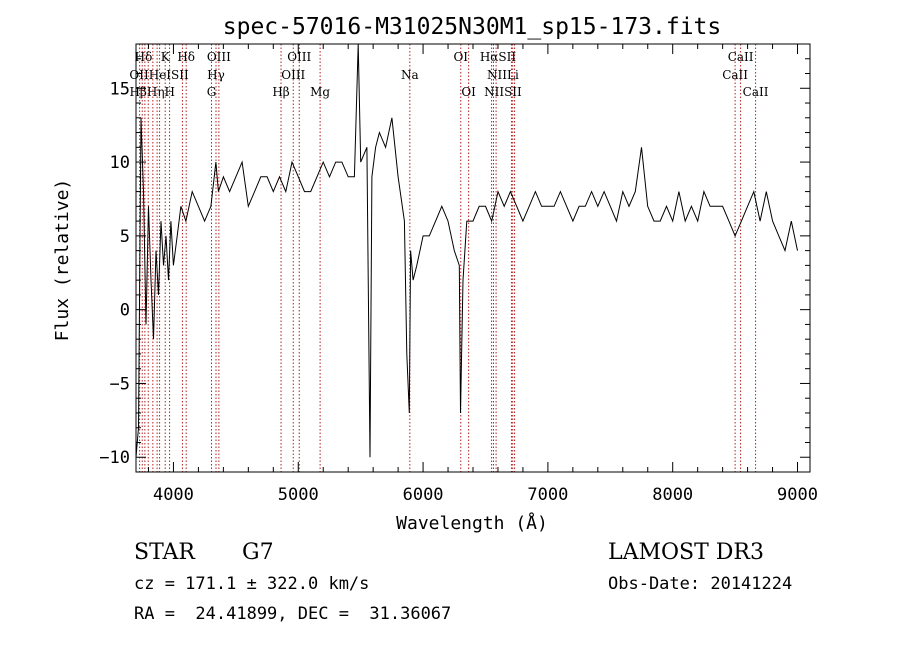 The width and height of the screenshot is (900, 654). What do you see at coordinates (293, 614) in the screenshot?
I see `coordinates: RA = 24.41899, DEC = 31.36067` at bounding box center [293, 614].